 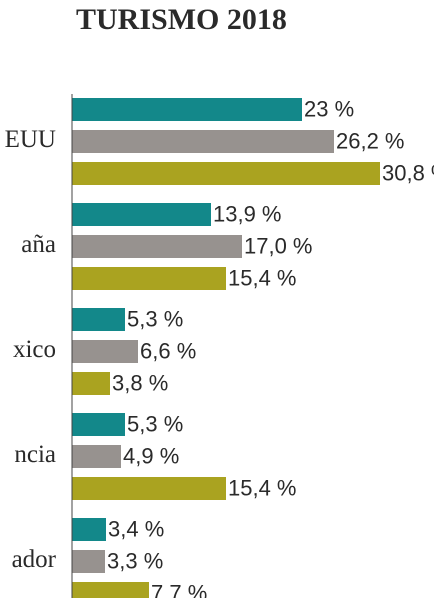 What do you see at coordinates (34, 349) in the screenshot?
I see `category-label: xico` at bounding box center [34, 349].